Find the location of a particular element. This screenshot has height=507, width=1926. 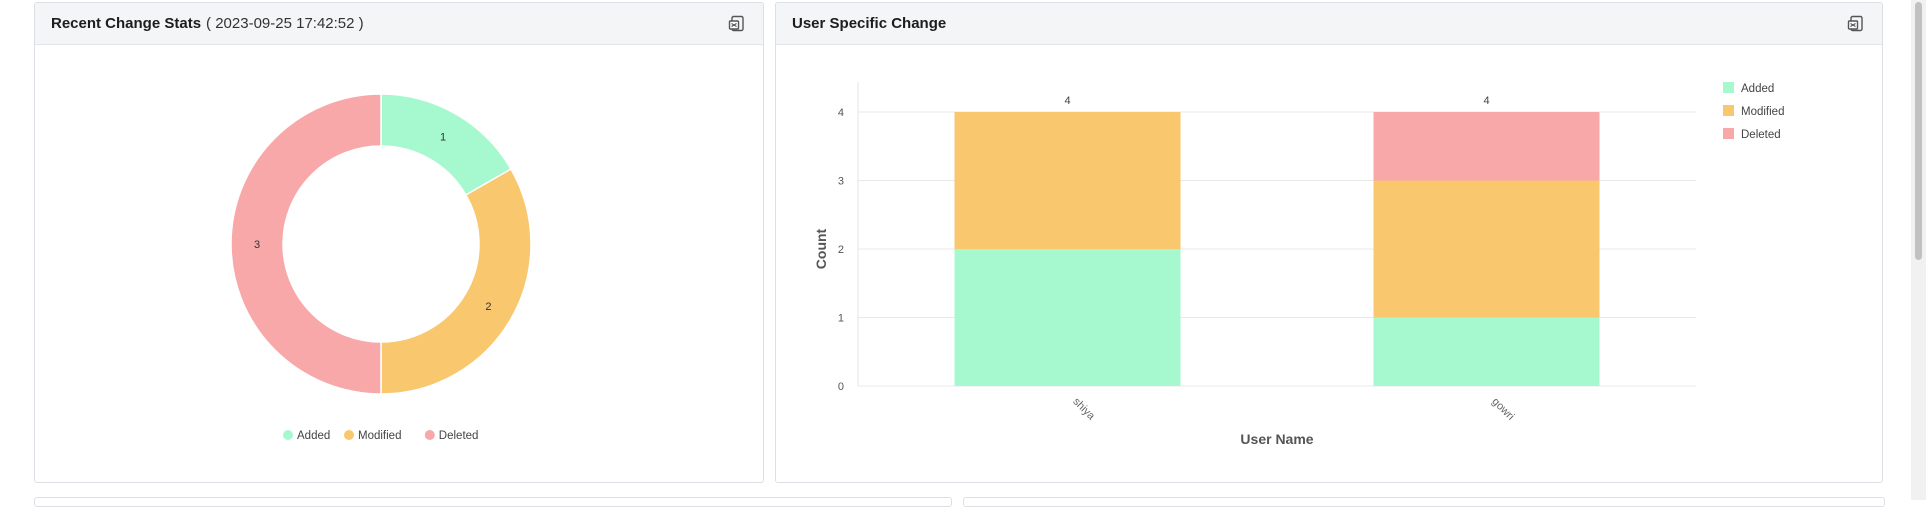

panel-timestamp: ( 2023-09-25 17:42:52 ) is located at coordinates (285, 23).